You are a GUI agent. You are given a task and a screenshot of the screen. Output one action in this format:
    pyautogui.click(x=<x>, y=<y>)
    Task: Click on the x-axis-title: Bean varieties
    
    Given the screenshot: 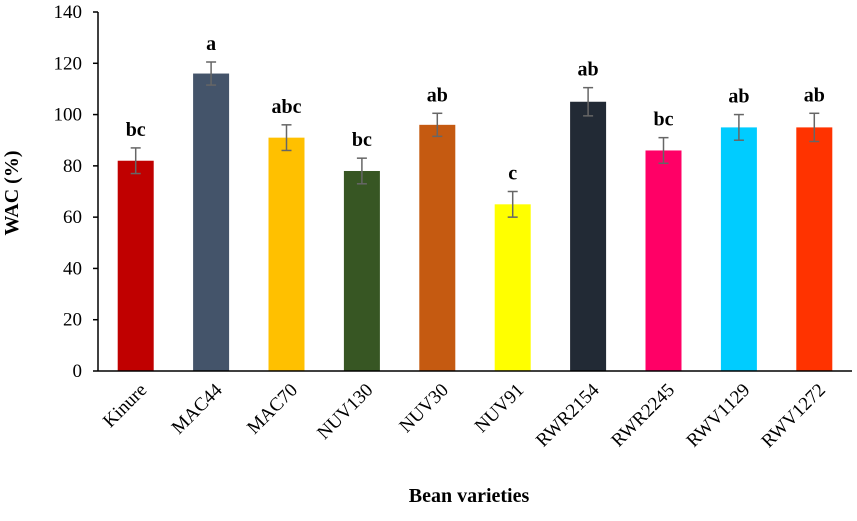 What is the action you would take?
    pyautogui.click(x=469, y=496)
    